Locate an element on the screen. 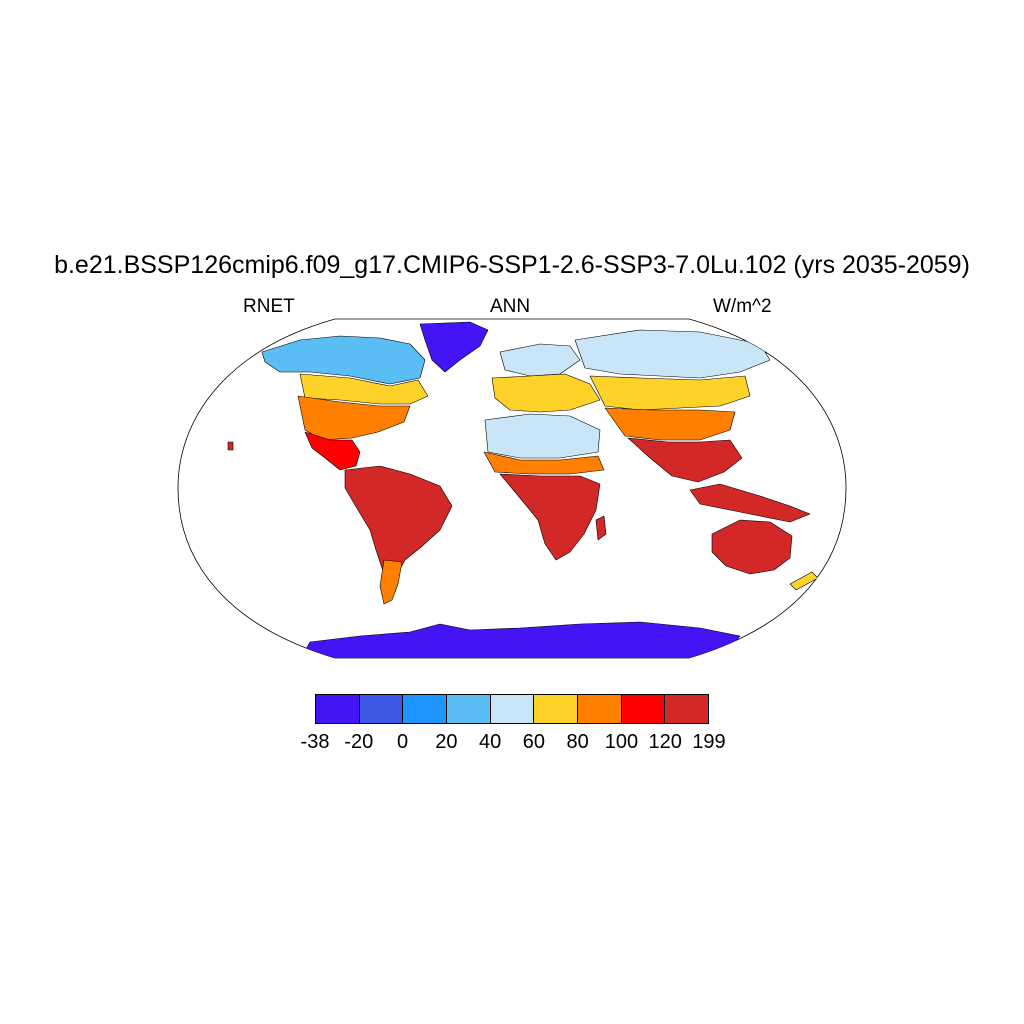 The width and height of the screenshot is (1024, 1024). variable-label: RNET is located at coordinates (269, 306).